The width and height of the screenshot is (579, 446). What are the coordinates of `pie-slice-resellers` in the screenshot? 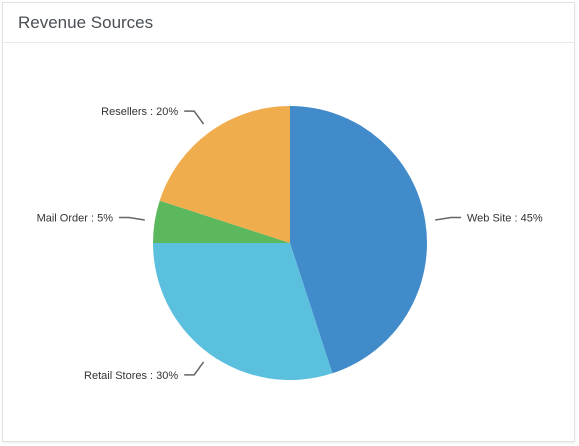 It's located at (224, 174).